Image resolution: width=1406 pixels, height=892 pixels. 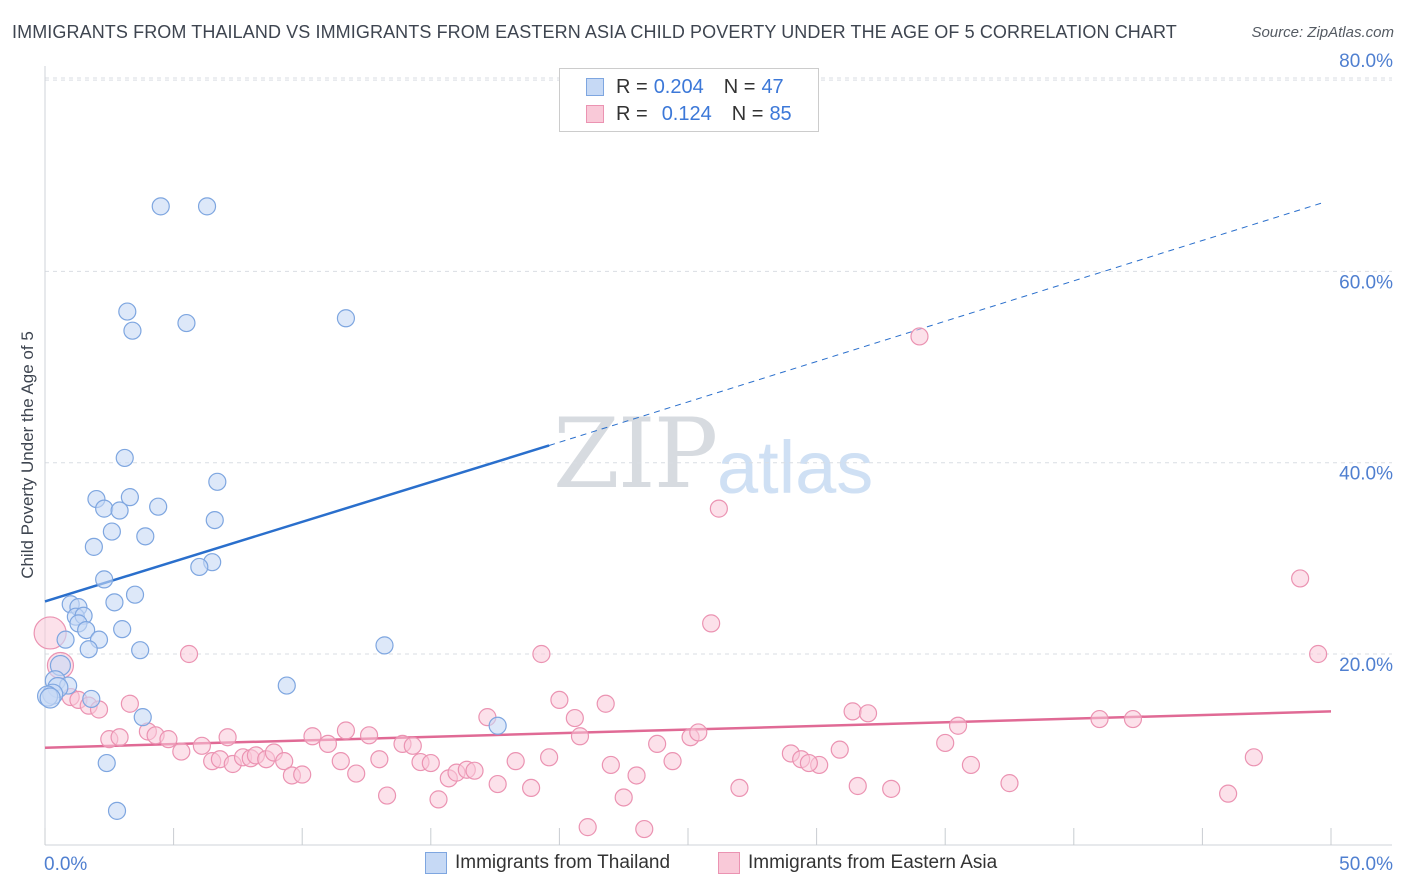 What do you see at coordinates (873, 862) in the screenshot?
I see `legend-eastern-asia-label: Immigrants from Eastern Asia` at bounding box center [873, 862].